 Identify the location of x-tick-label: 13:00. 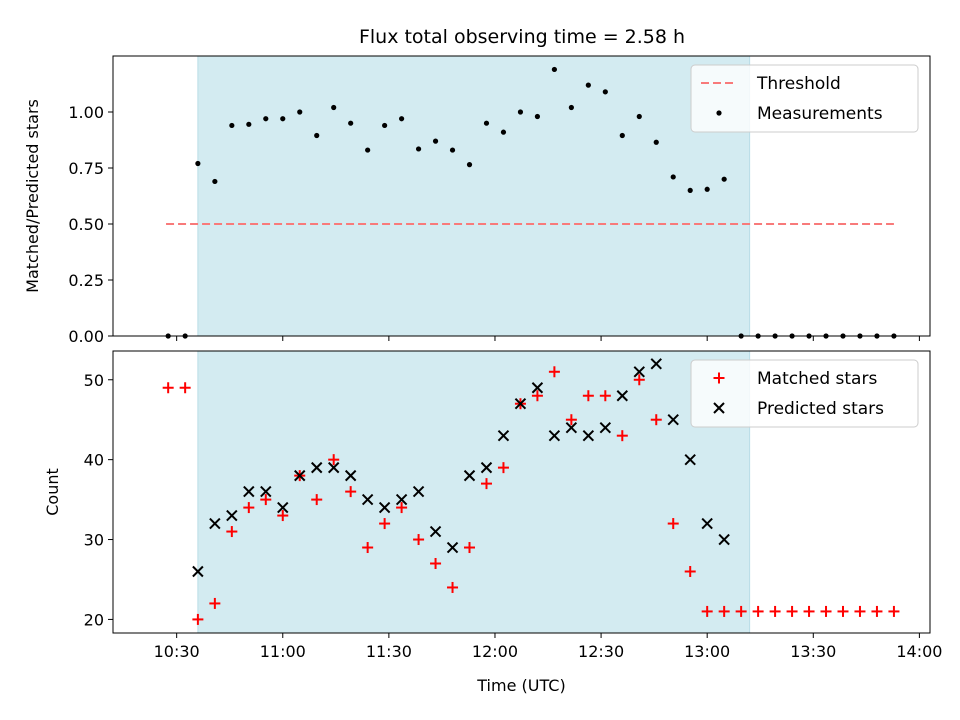
(707, 651).